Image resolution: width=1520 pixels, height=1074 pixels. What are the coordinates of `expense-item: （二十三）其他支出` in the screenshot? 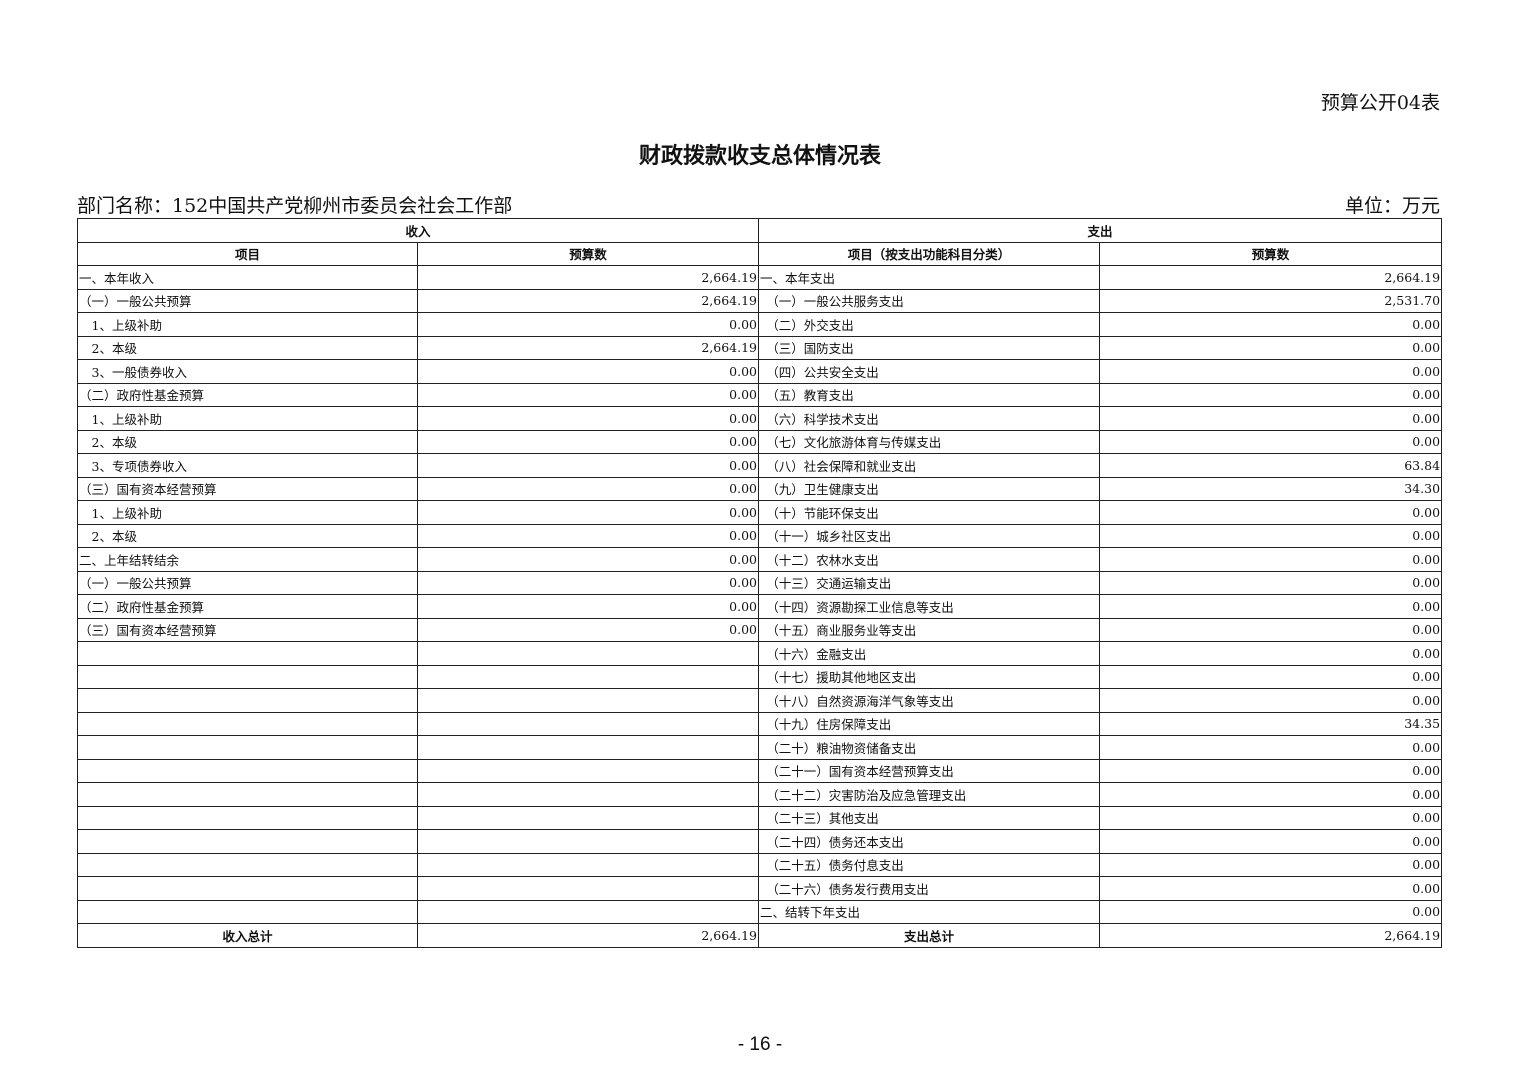 It's located at (929, 817).